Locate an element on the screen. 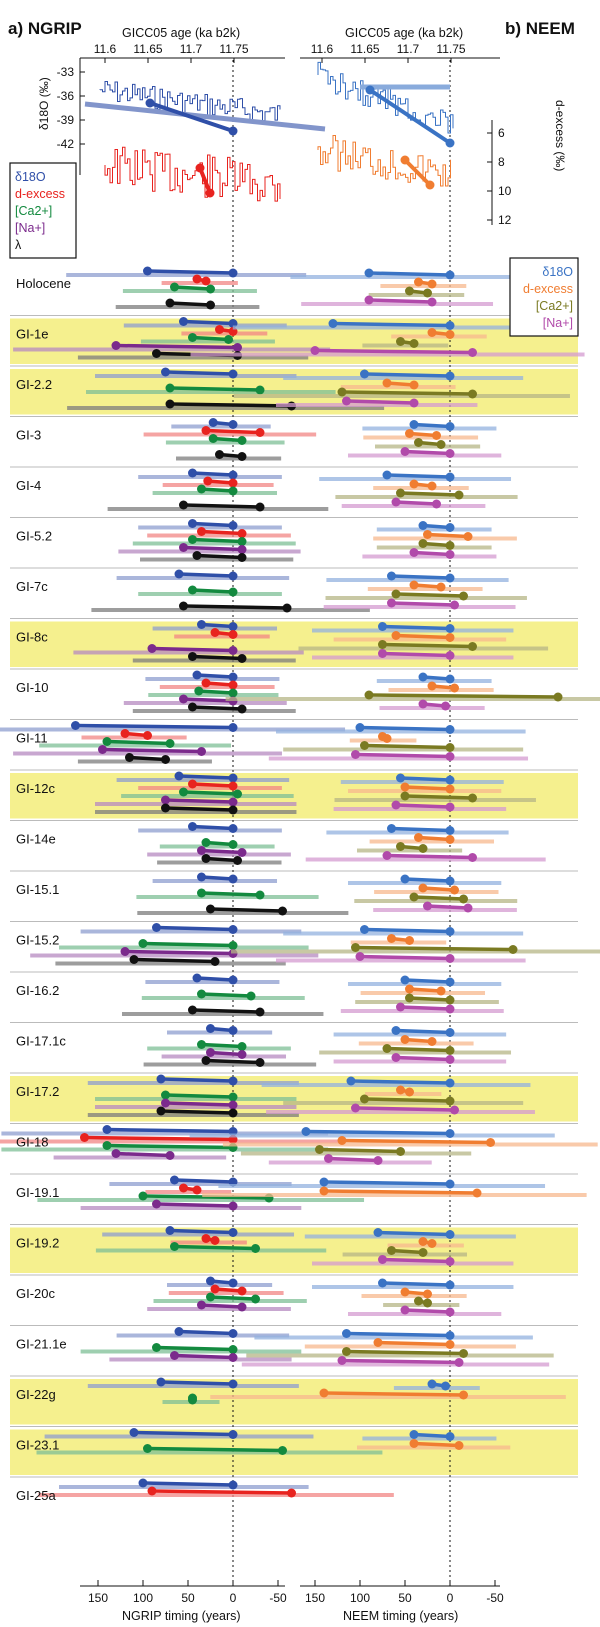 This screenshot has width=600, height=1627. x-axis-label-a: NGRIP timing (years) is located at coordinates (181, 1616).